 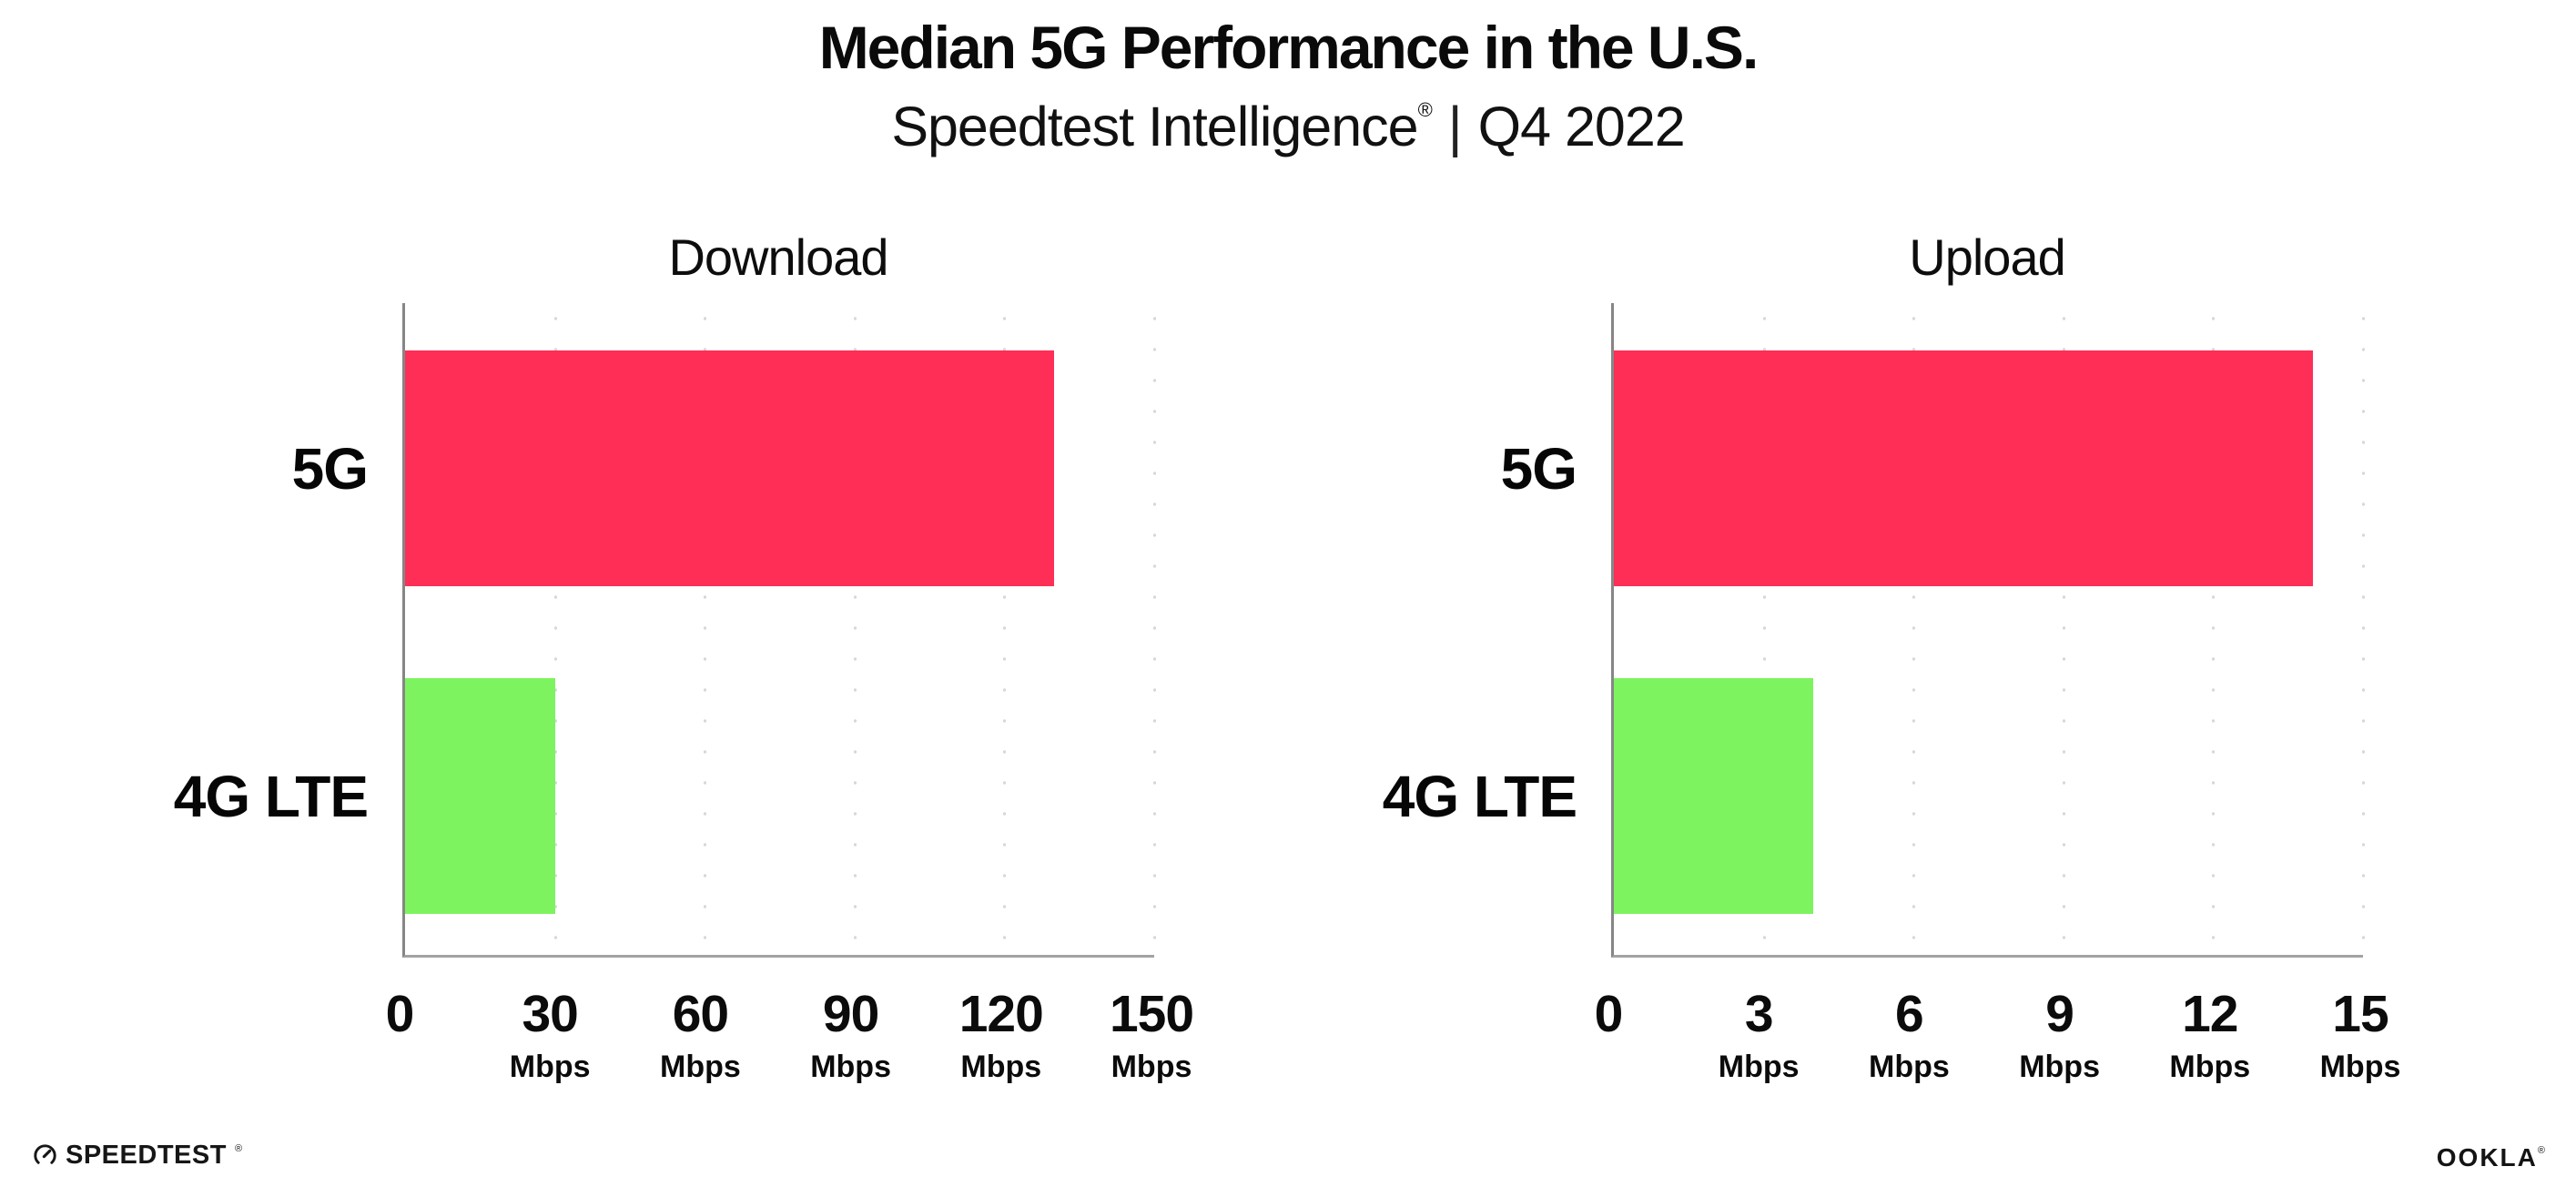 I want to click on ookla-wordmark: OOKLA, so click(x=2487, y=1157).